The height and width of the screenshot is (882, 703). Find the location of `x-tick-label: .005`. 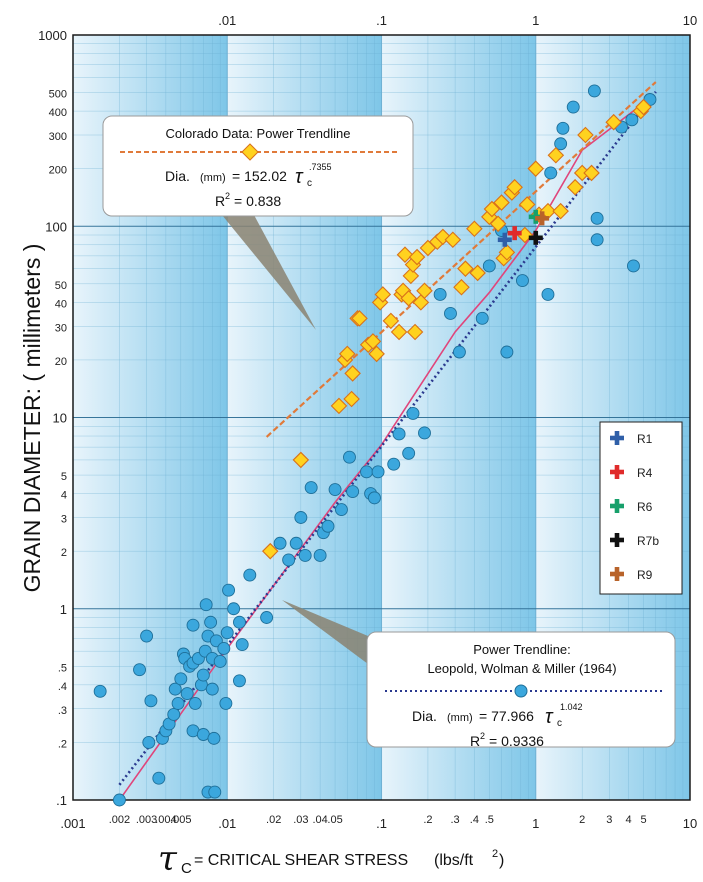

x-tick-label: .005 is located at coordinates (180, 820).